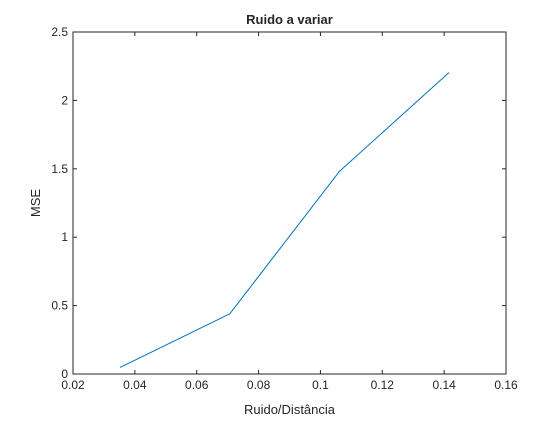 This screenshot has width=560, height=425. I want to click on y-tick-label: 2.5, so click(59, 32).